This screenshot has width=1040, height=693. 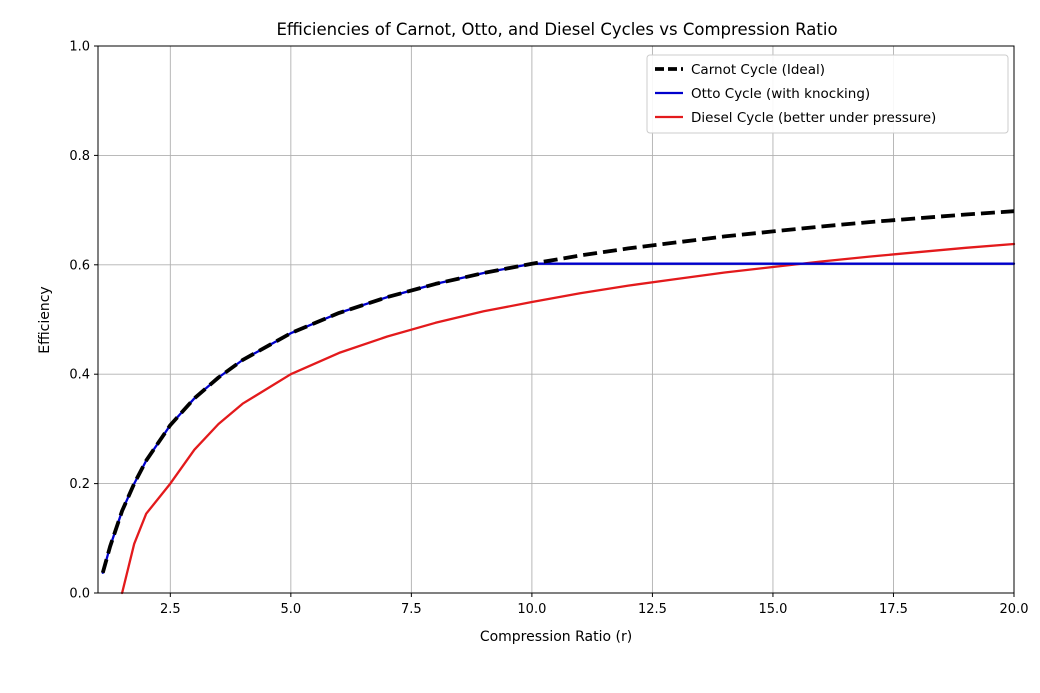 What do you see at coordinates (45, 319) in the screenshot?
I see `y-axis-label: Efficiency` at bounding box center [45, 319].